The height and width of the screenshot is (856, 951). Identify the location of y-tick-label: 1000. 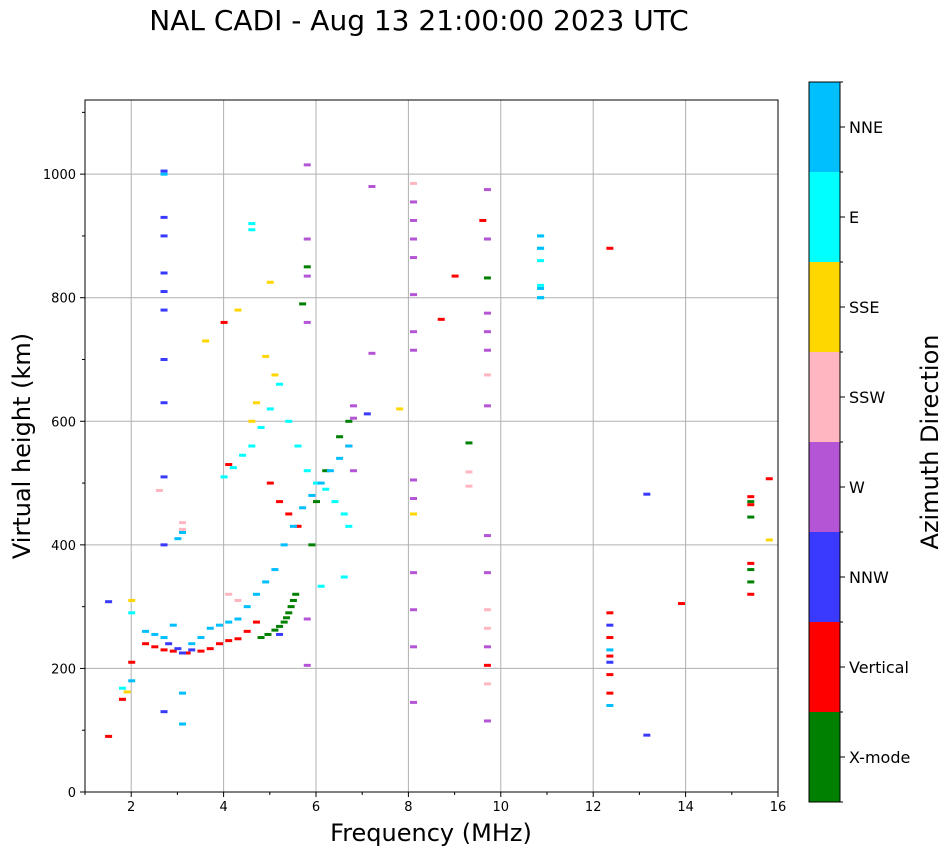
(59, 175).